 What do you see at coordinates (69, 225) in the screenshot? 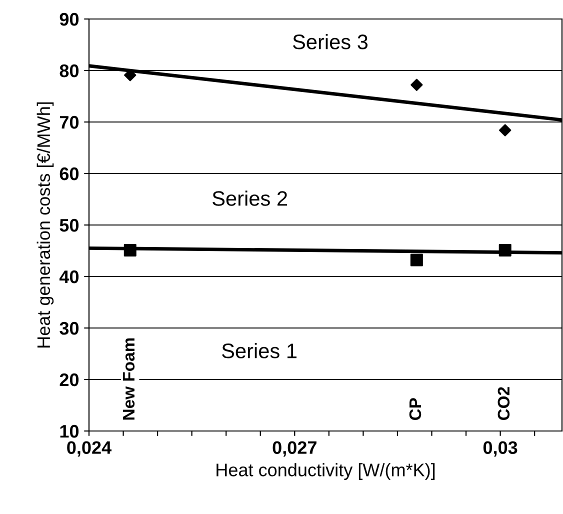
I see `y-tick-label: 50` at bounding box center [69, 225].